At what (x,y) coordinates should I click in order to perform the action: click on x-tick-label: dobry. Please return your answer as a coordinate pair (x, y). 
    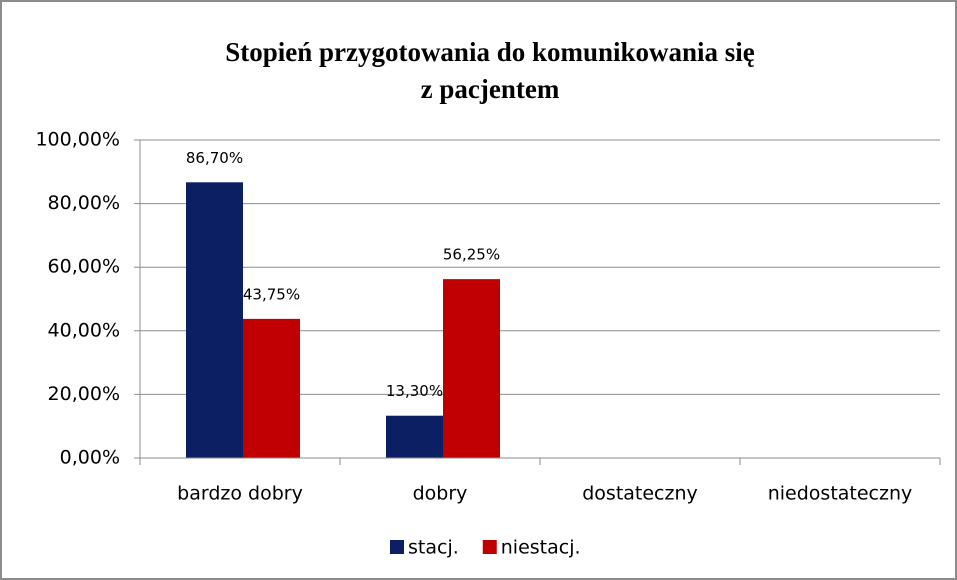
    Looking at the image, I should click on (440, 494).